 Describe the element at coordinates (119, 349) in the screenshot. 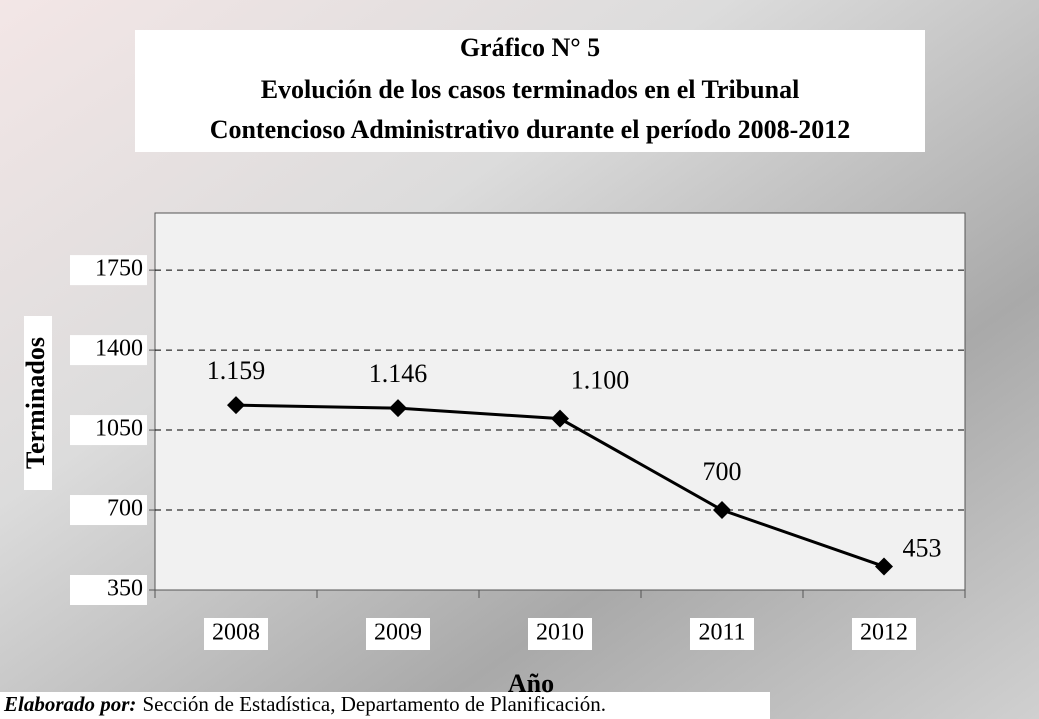

I see `y-tick-label: 1400` at that location.